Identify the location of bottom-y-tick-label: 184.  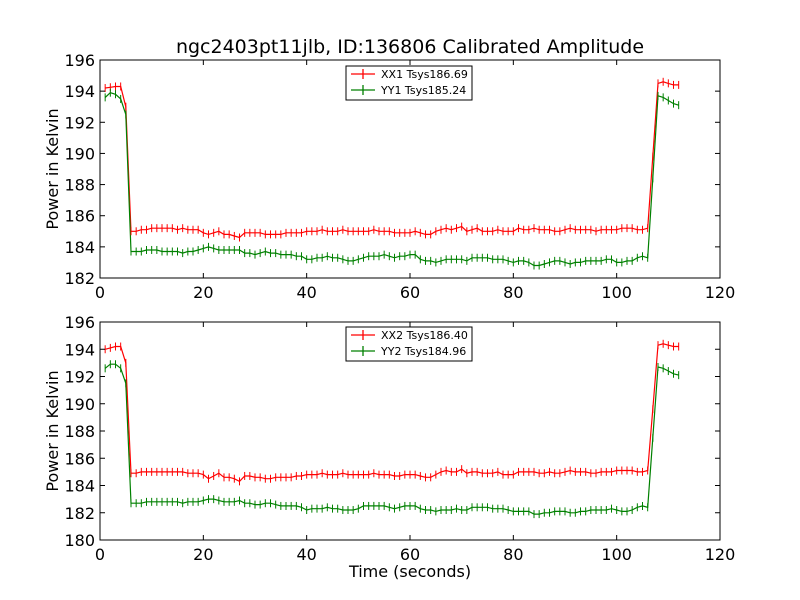
(79, 486).